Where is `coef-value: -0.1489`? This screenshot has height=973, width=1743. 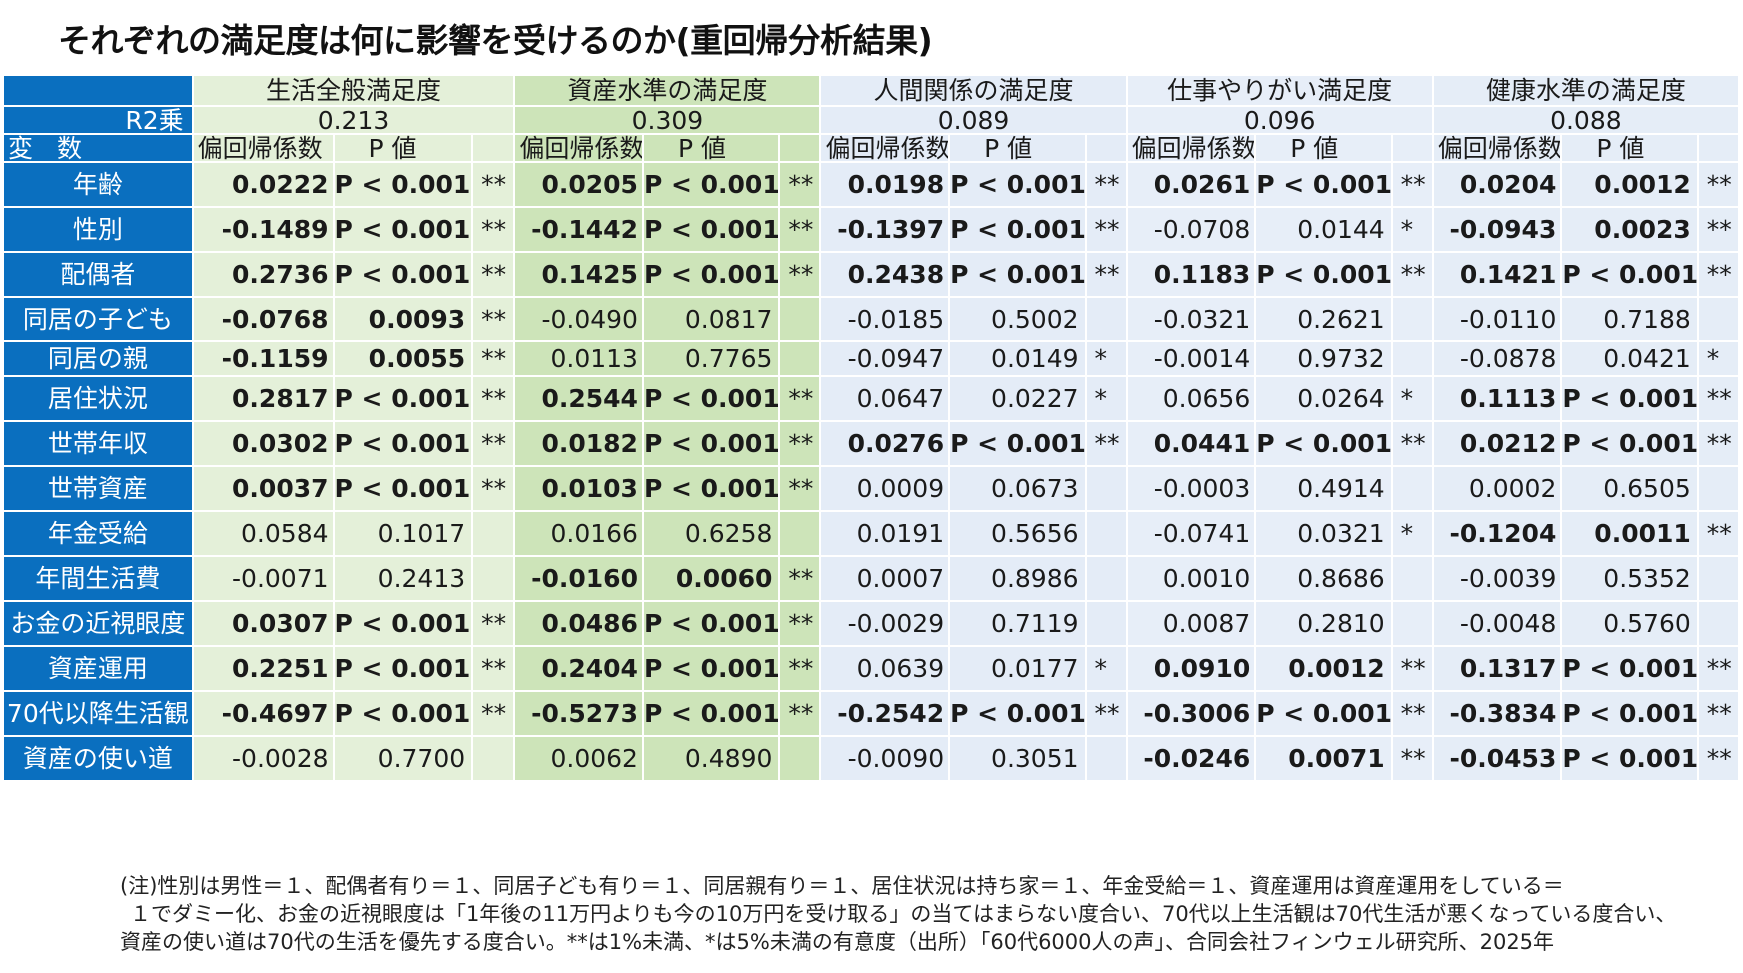 coef-value: -0.1489 is located at coordinates (263, 229).